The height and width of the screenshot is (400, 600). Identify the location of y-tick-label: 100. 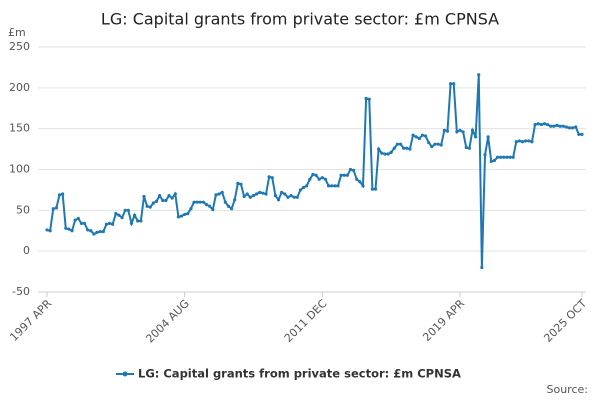
(19, 169).